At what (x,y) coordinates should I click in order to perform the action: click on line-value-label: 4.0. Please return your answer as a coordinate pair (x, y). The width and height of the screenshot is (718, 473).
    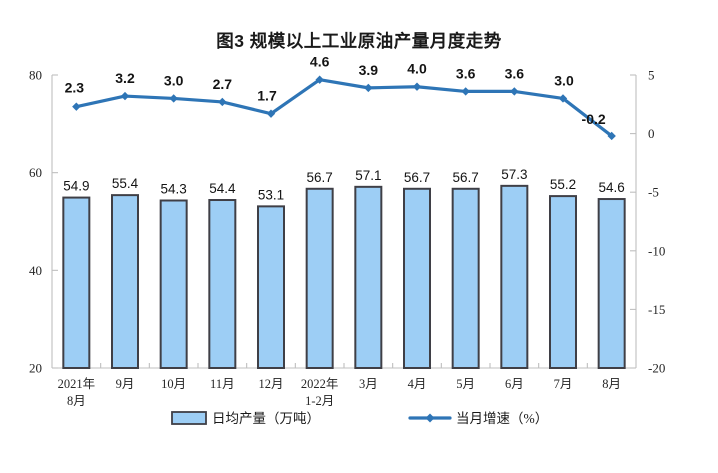
    Looking at the image, I should click on (417, 69).